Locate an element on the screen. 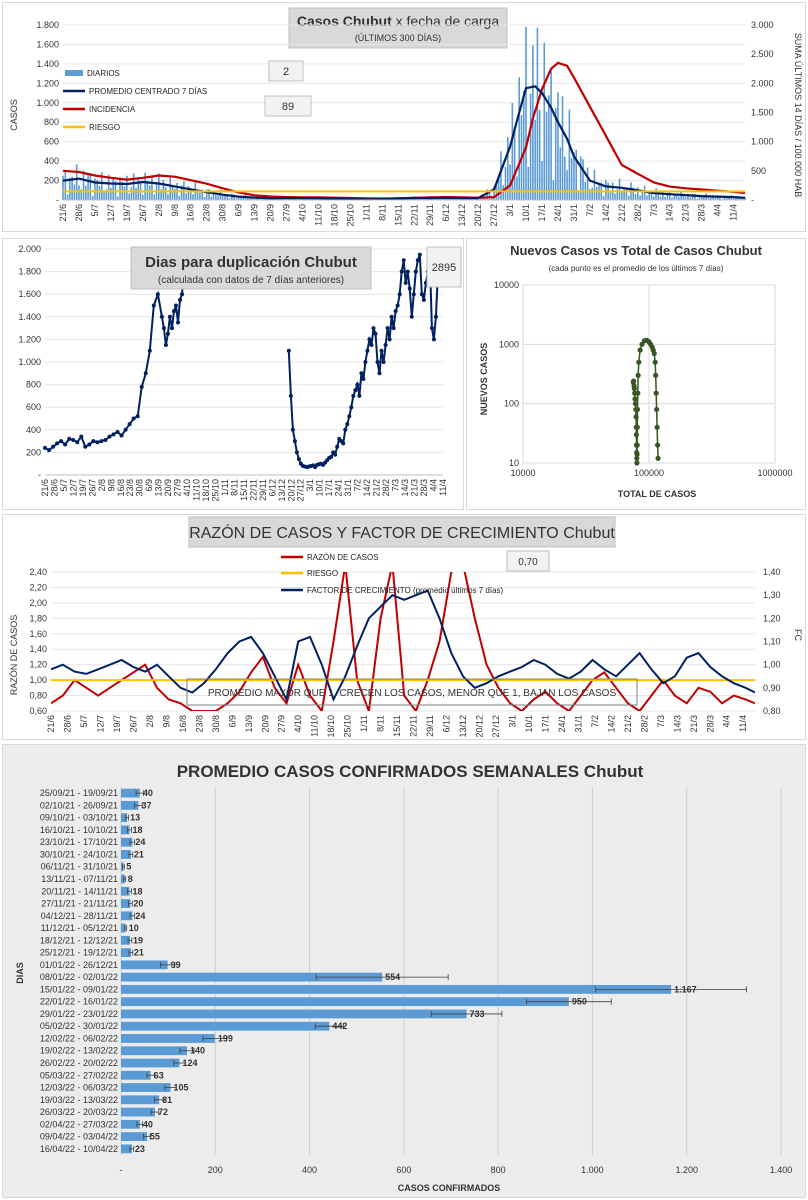 The width and height of the screenshot is (808, 1200). x-tick-label: 800 is located at coordinates (498, 1170).